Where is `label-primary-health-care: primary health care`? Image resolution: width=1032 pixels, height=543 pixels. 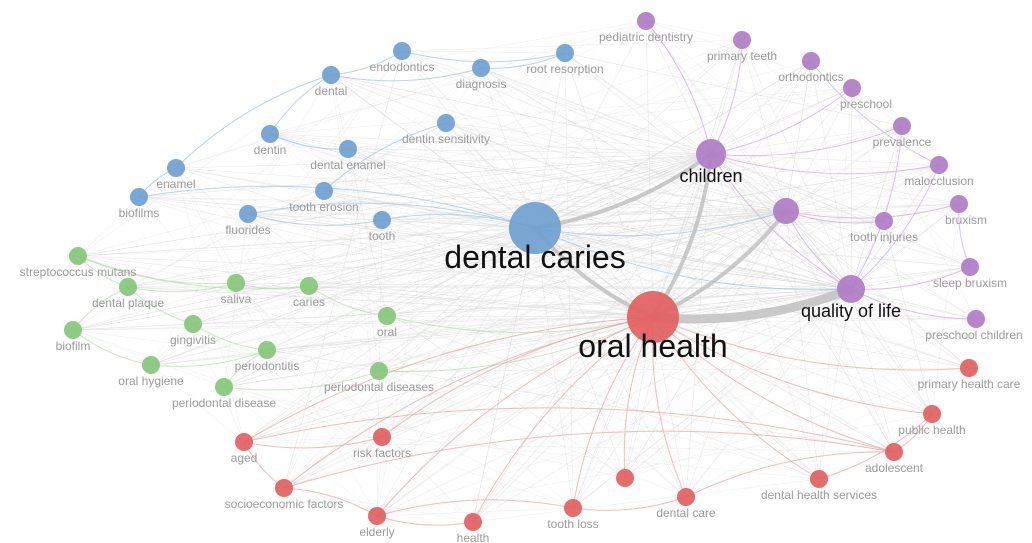 label-primary-health-care: primary health care is located at coordinates (969, 384).